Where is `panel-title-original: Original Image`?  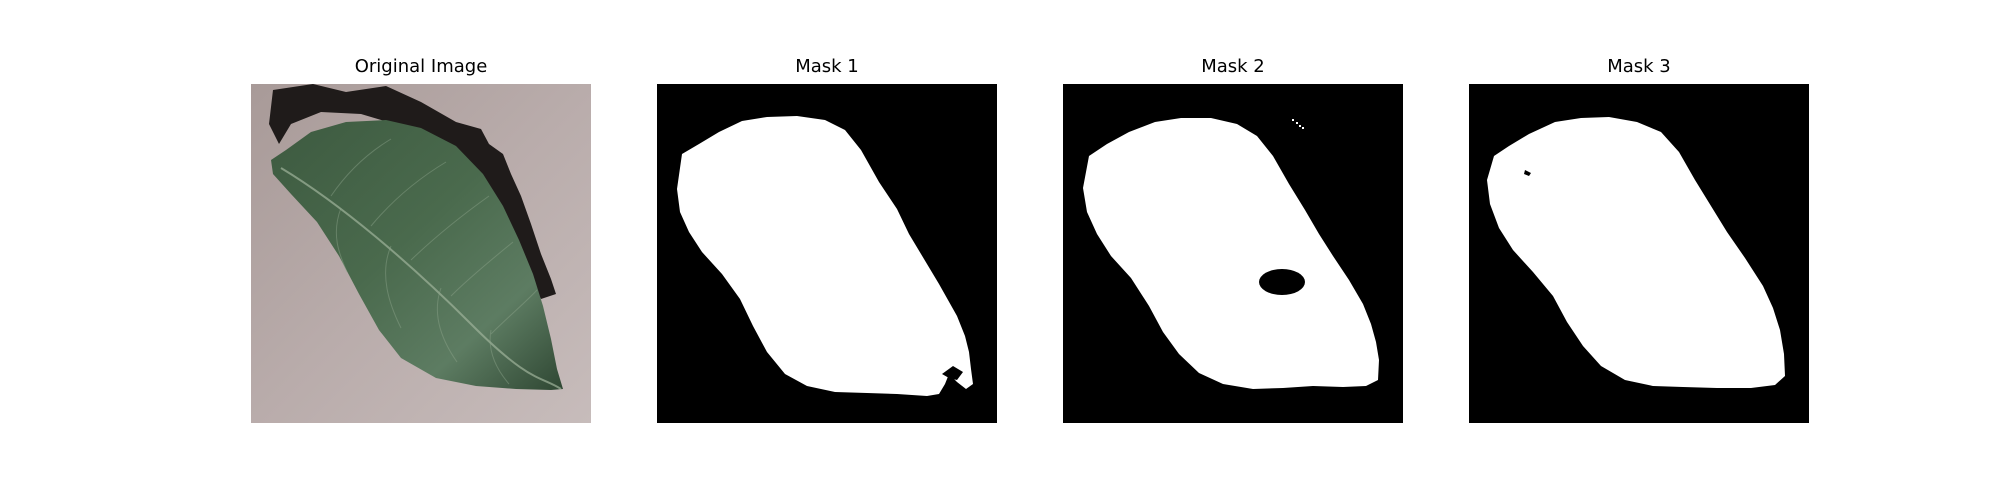
panel-title-original: Original Image is located at coordinates (421, 67).